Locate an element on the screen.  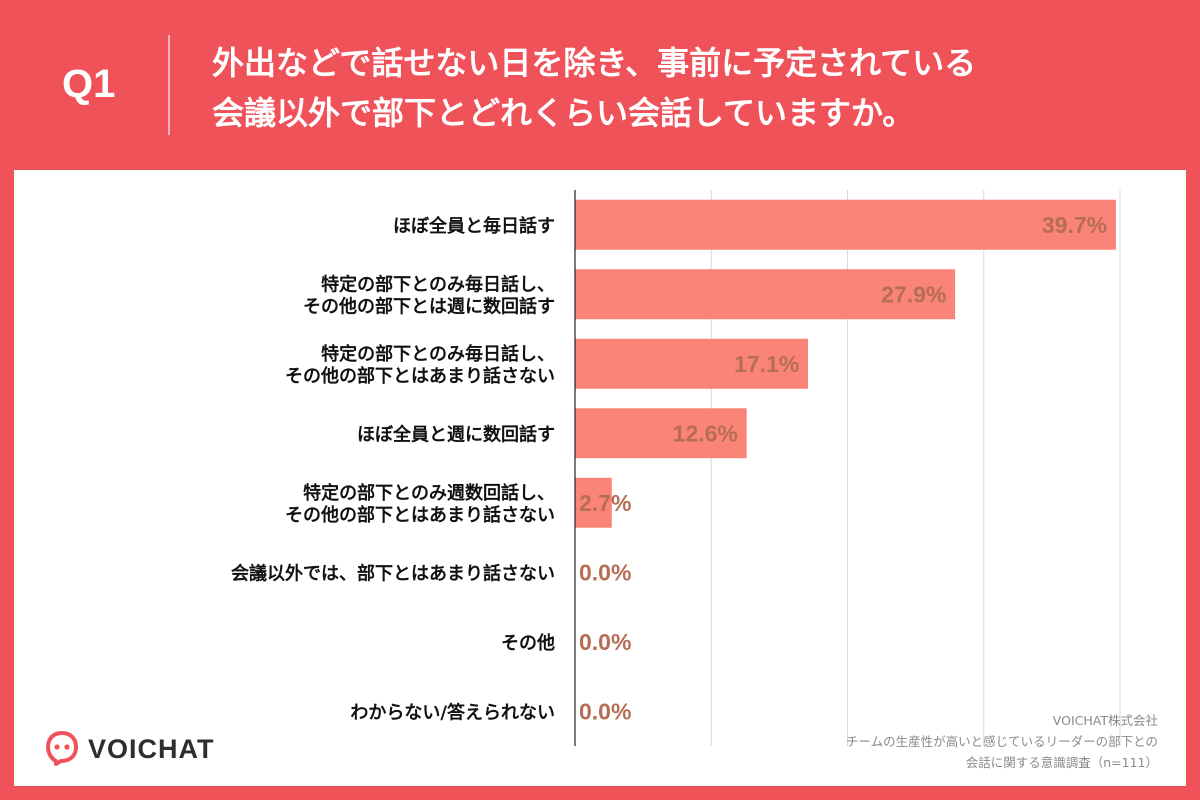
question-number: Q1 is located at coordinates (89, 84).